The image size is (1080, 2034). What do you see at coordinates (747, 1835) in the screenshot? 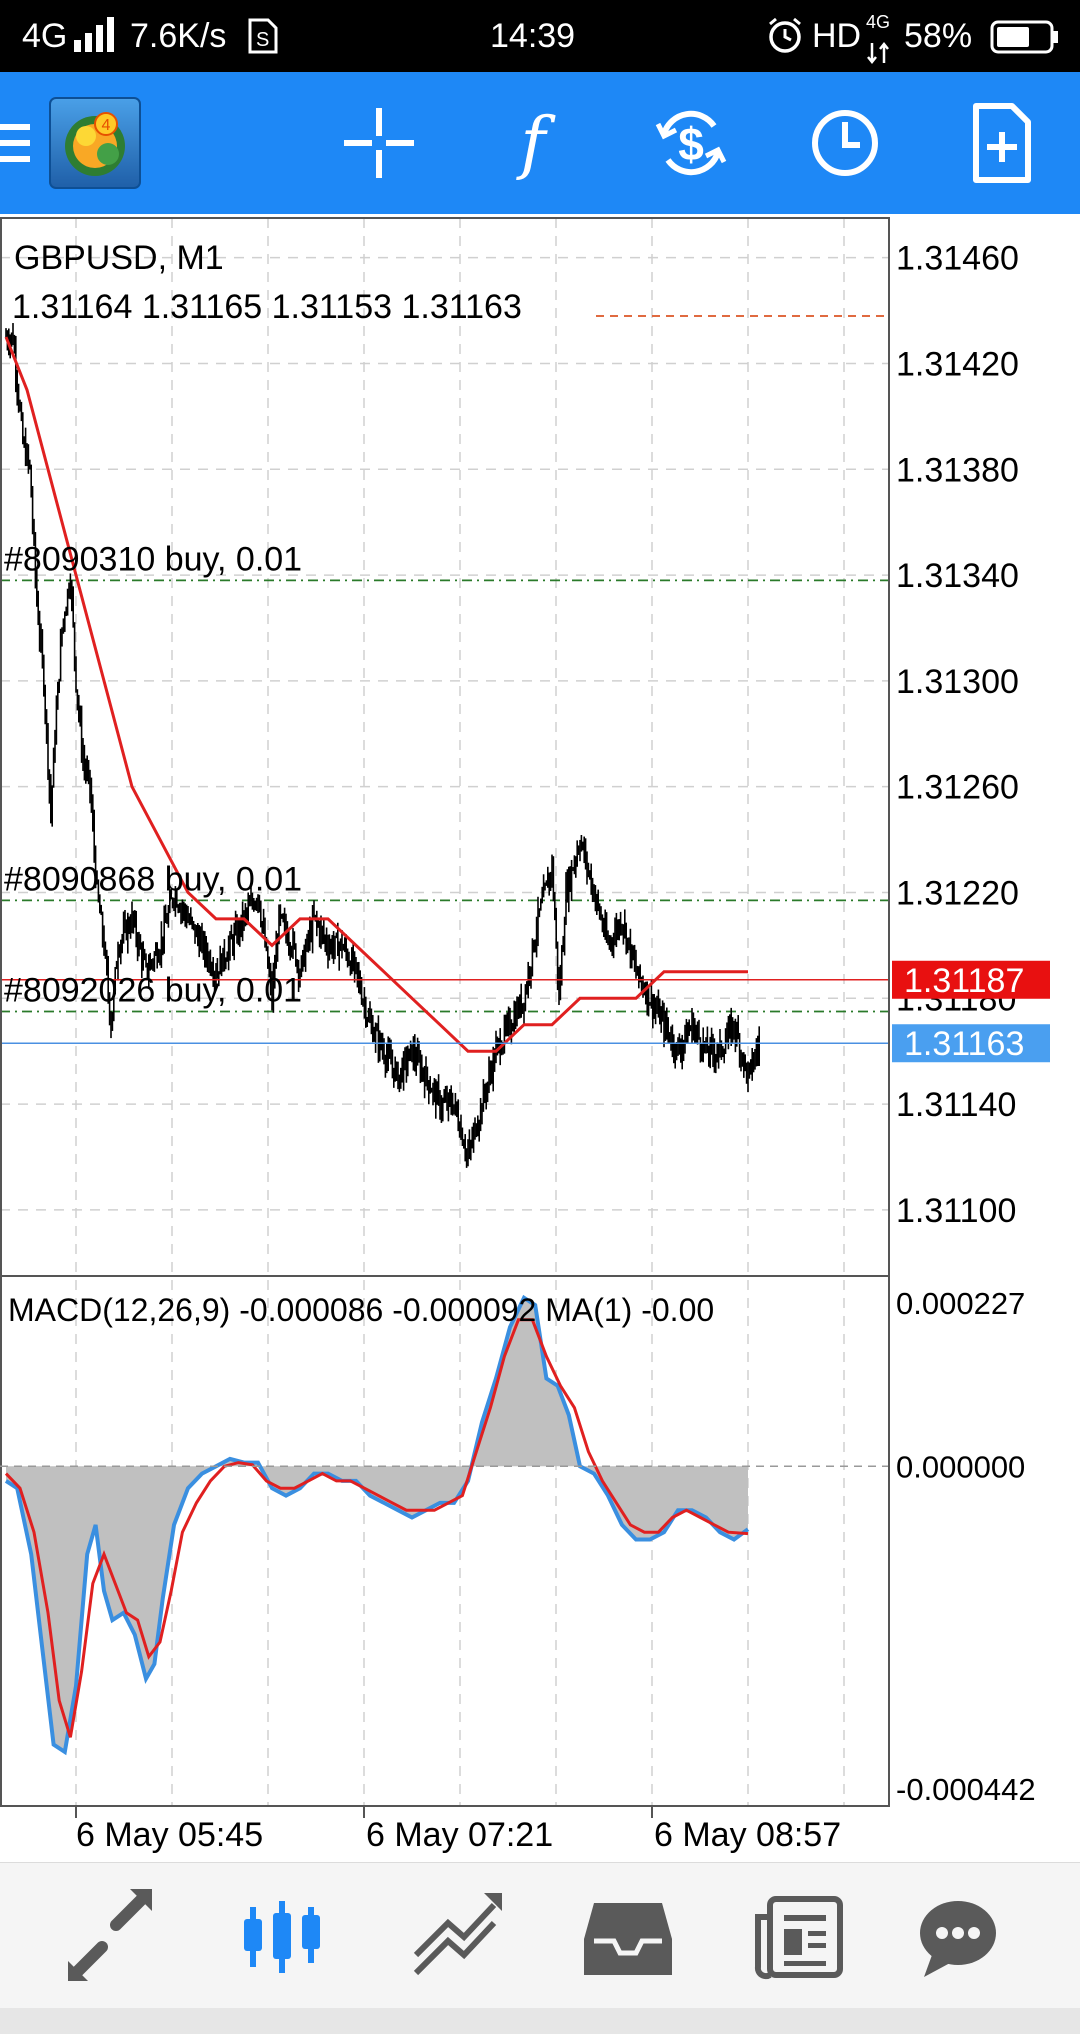
I see `time-label: 6 May 08:57` at bounding box center [747, 1835].